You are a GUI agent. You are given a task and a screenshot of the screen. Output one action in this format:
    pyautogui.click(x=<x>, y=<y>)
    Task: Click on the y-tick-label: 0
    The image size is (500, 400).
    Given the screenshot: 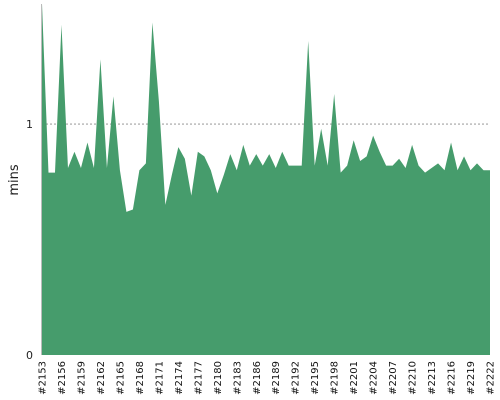 What is the action you would take?
    pyautogui.click(x=29, y=355)
    